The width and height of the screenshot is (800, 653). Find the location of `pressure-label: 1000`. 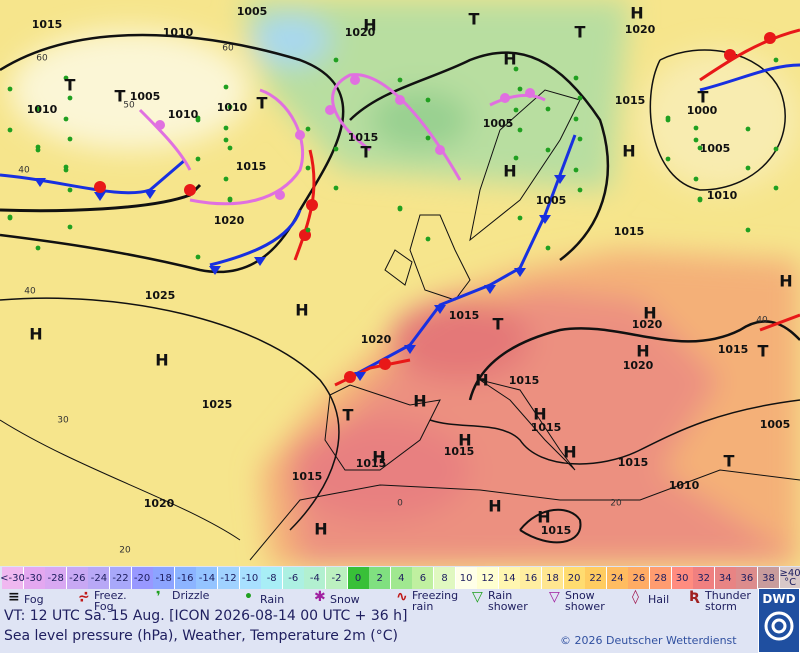

pressure-label: 1000 is located at coordinates (702, 110).